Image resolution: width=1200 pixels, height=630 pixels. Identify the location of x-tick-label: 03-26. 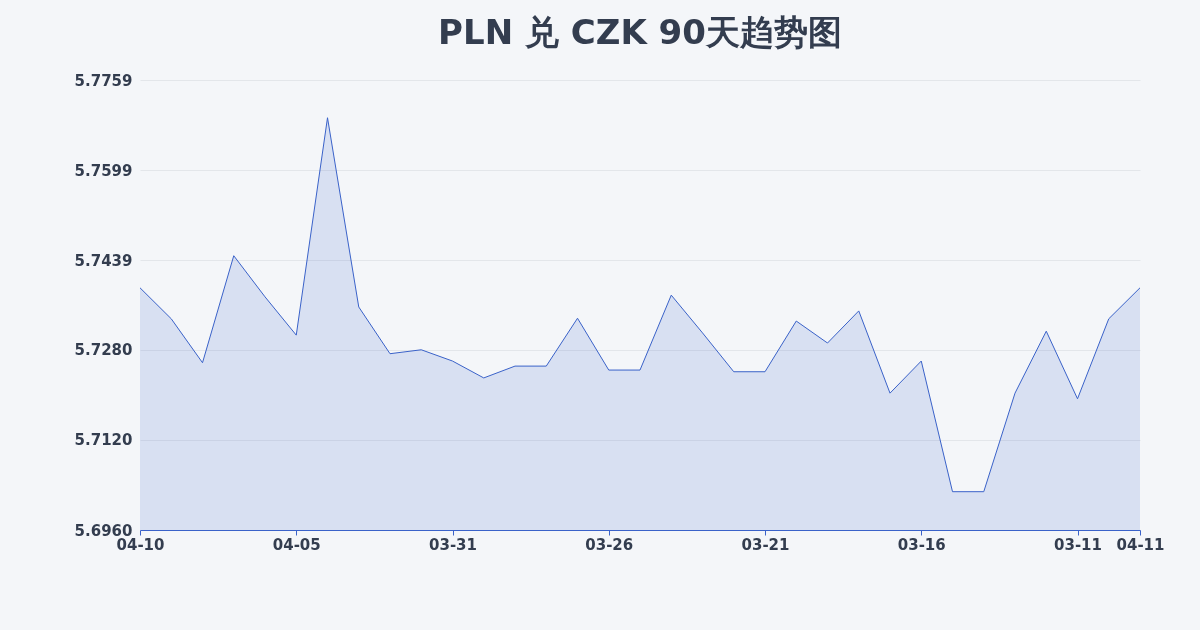
(609, 544).